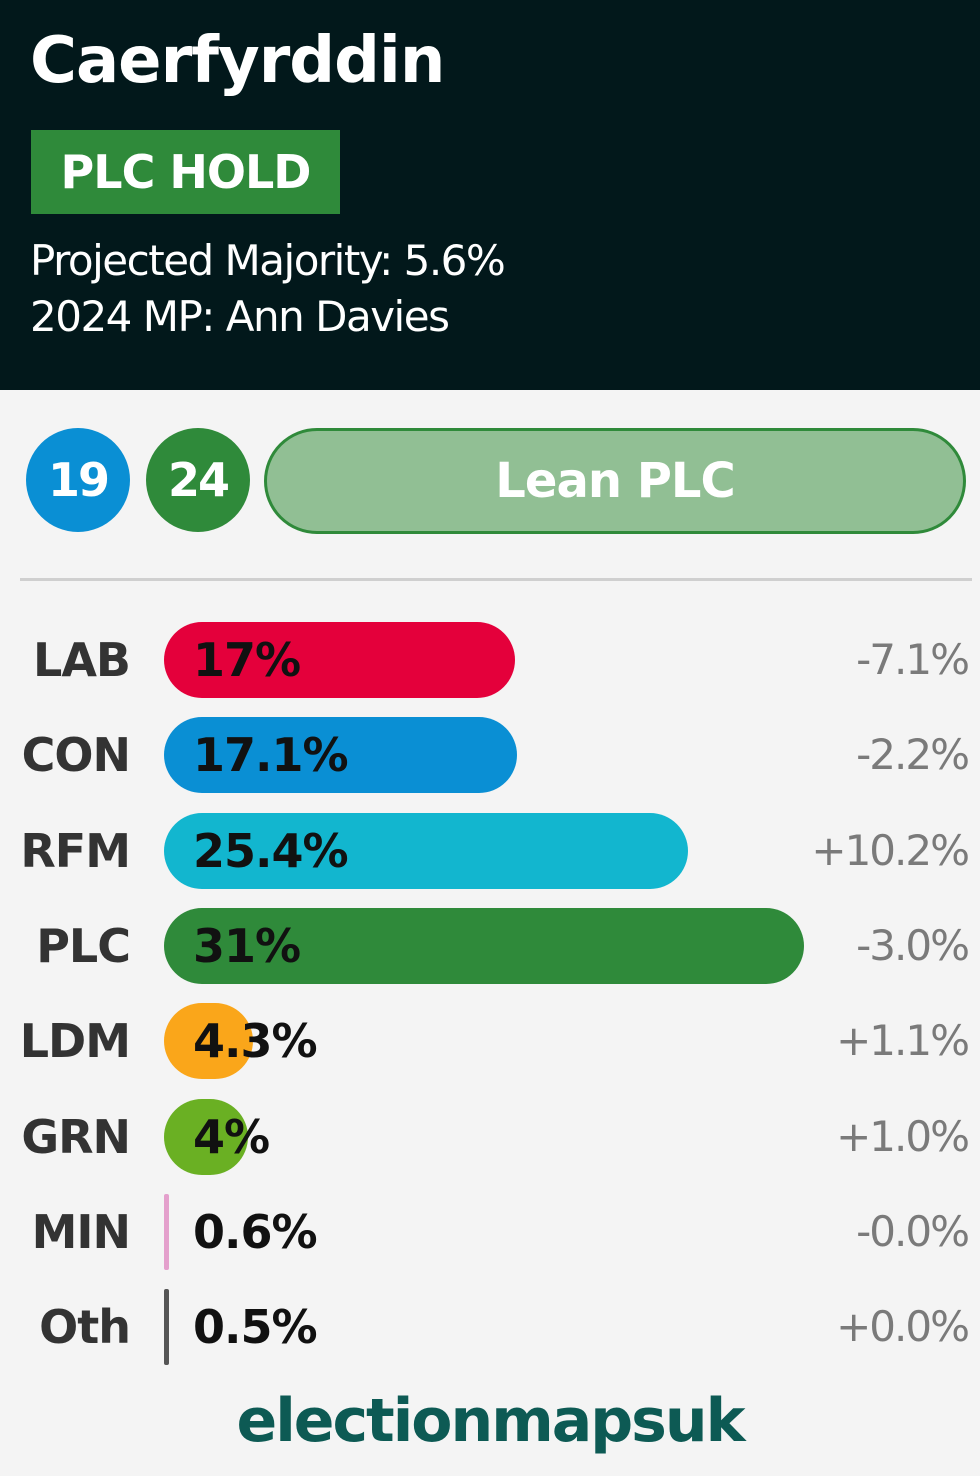 This screenshot has height=1476, width=980. I want to click on bar-row-plc: PLC 31% -3.0%, so click(490, 945).